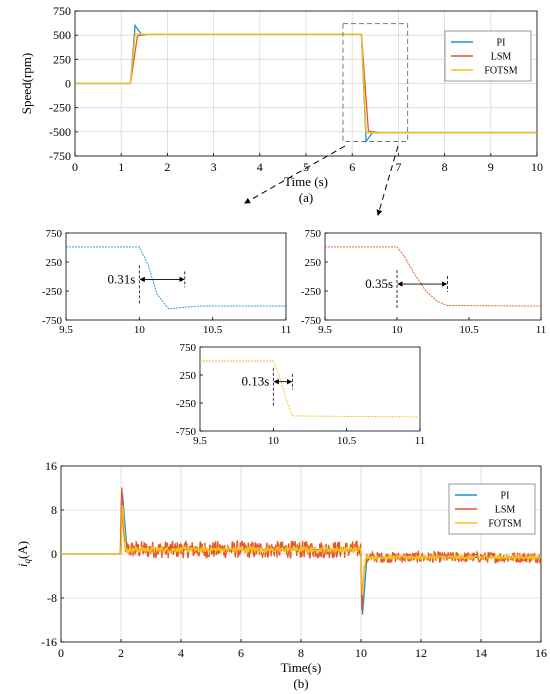 This screenshot has width=550, height=694. I want to click on zoom-region-box, so click(375, 82).